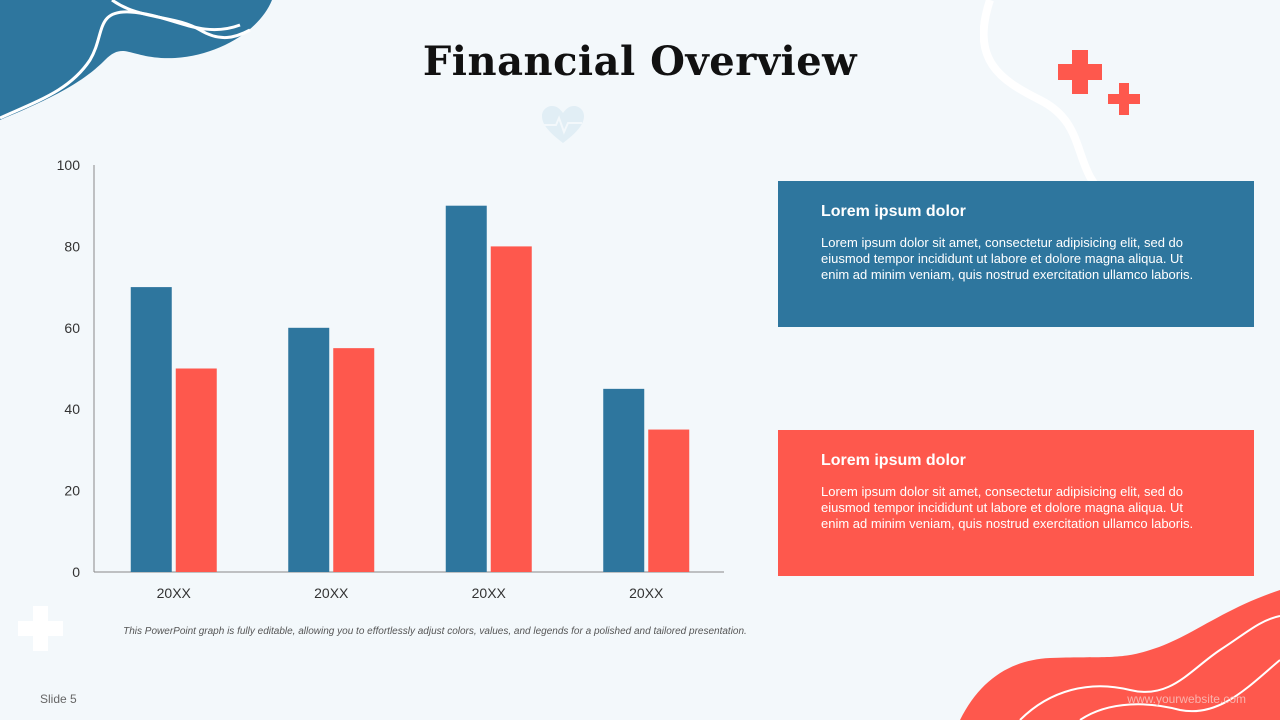  What do you see at coordinates (640, 61) in the screenshot?
I see `page-title: Financial Overview` at bounding box center [640, 61].